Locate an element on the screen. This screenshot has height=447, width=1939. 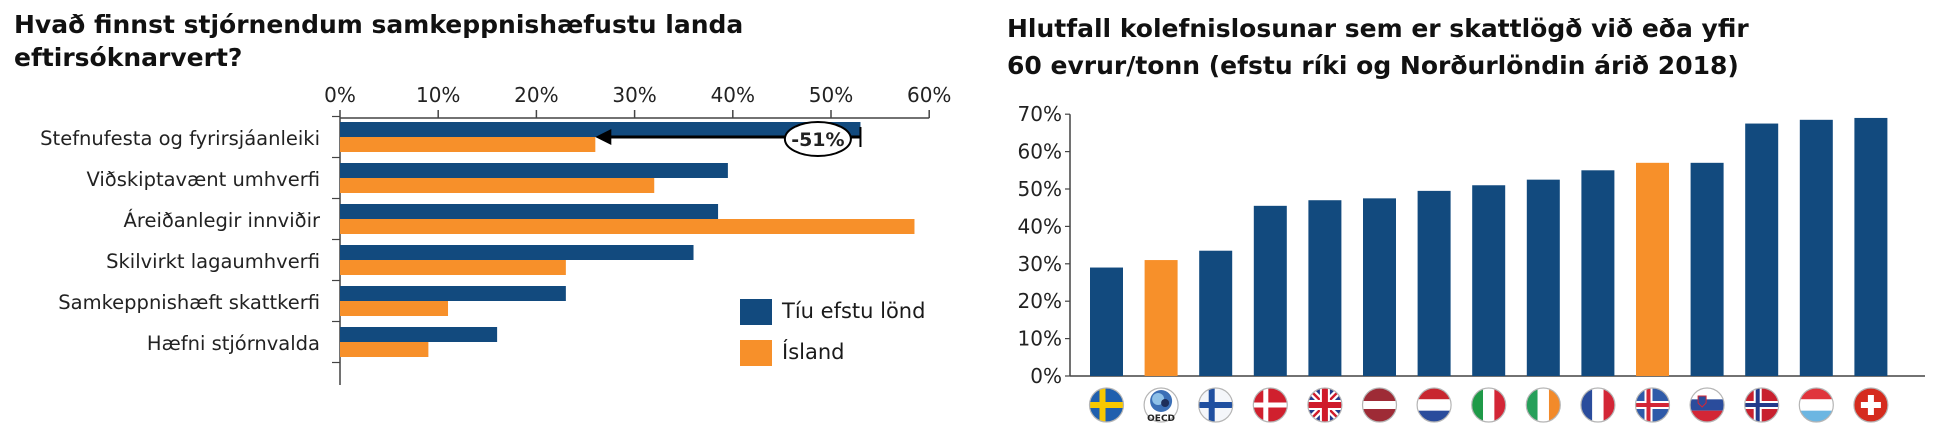
flag-norway-icon: Noregur is located at coordinates (1762, 405).